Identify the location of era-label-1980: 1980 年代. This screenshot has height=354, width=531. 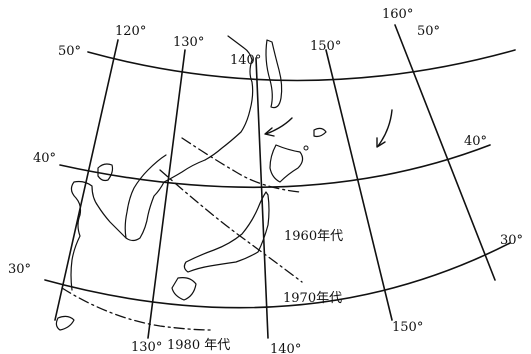
(198, 345).